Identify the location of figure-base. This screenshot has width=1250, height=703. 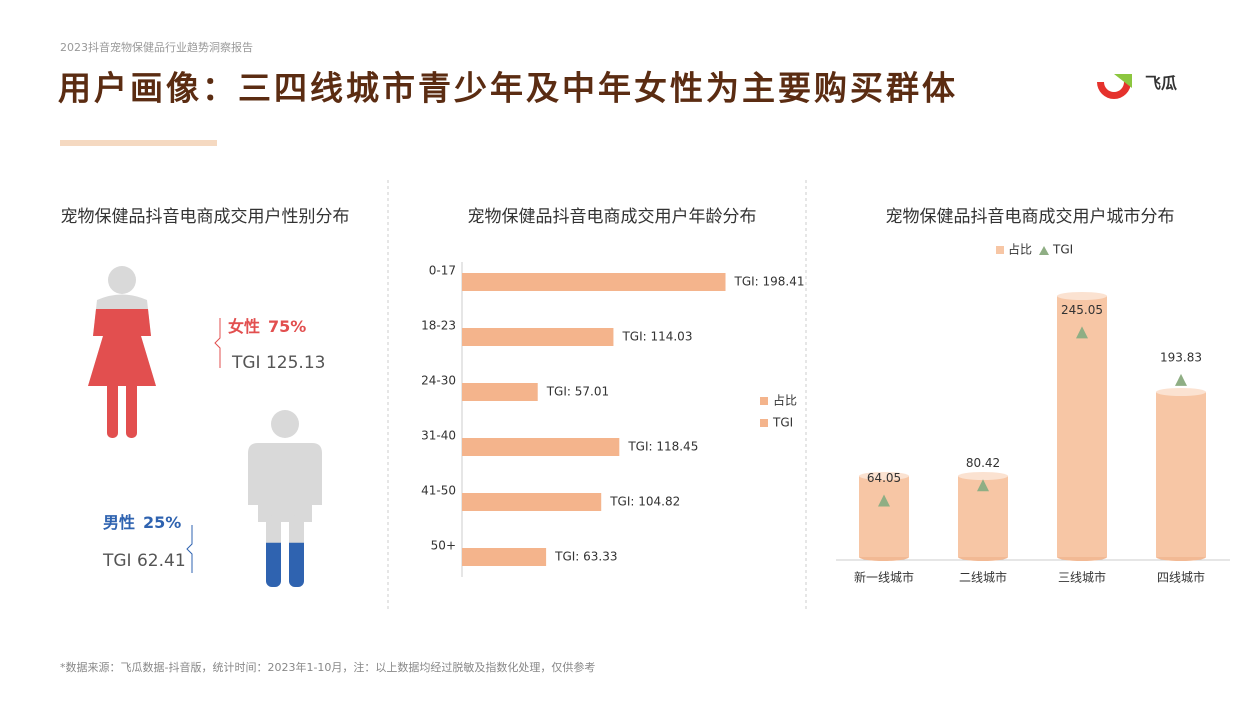
(285, 498).